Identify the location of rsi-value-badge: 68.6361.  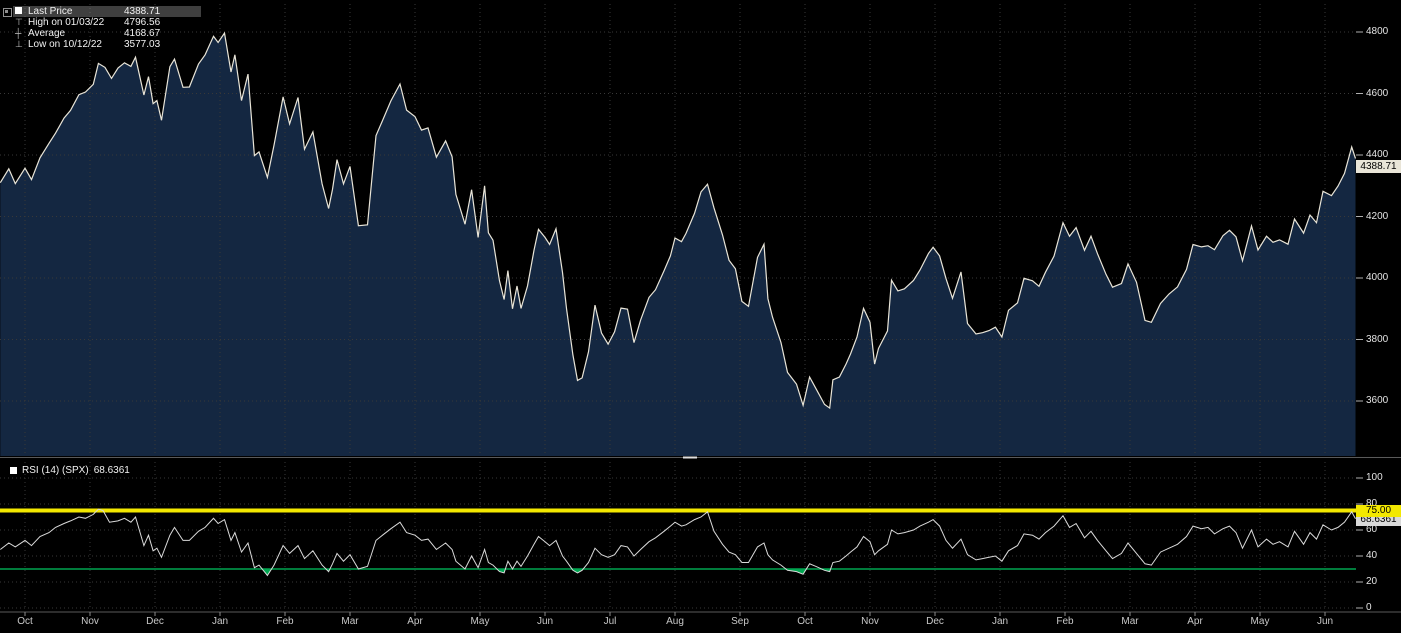
(1378, 519).